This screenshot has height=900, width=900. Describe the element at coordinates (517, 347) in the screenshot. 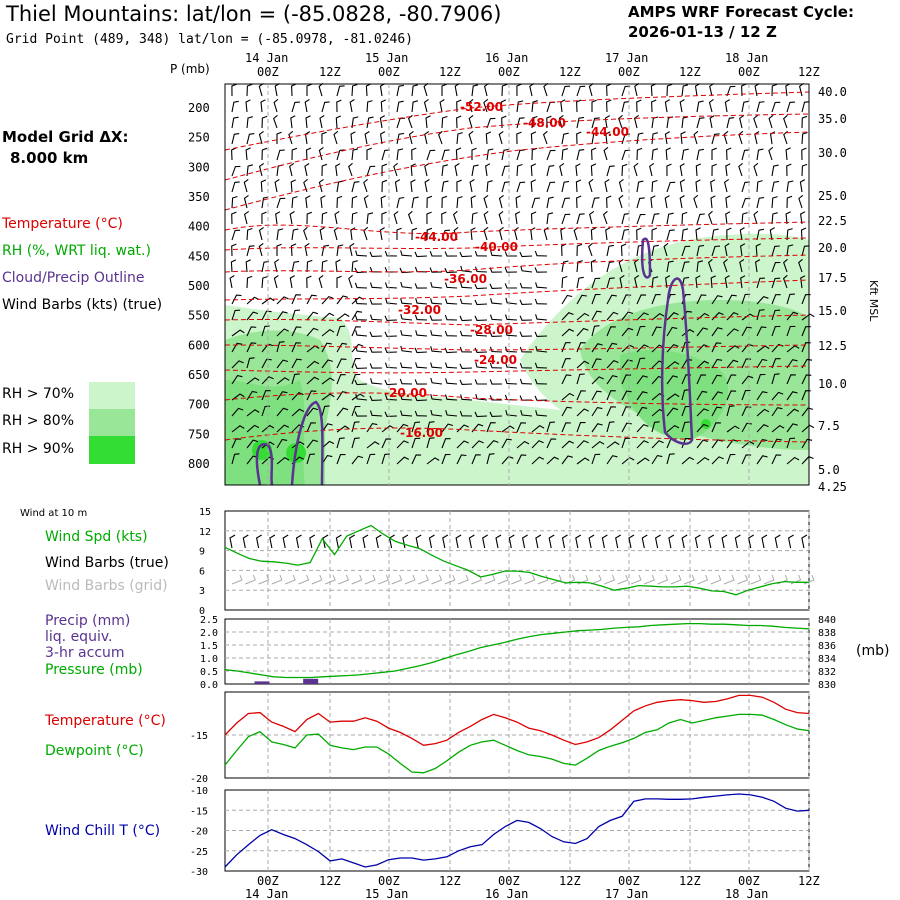

I see `isotherm` at that location.